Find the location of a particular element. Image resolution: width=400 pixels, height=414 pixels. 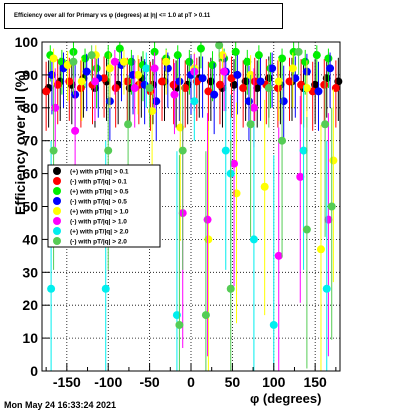

legend-box is located at coordinates (104, 206).